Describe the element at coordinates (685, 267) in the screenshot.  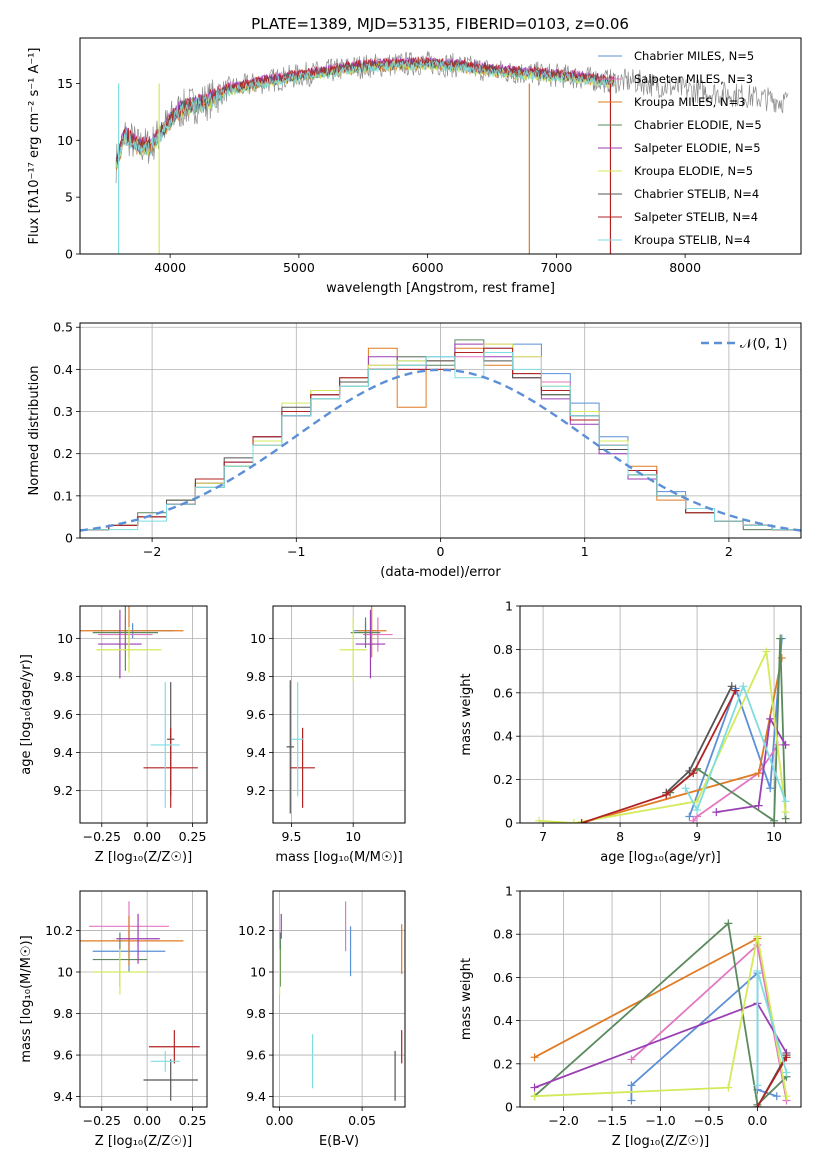
I see `x-tick-label: 8000` at that location.